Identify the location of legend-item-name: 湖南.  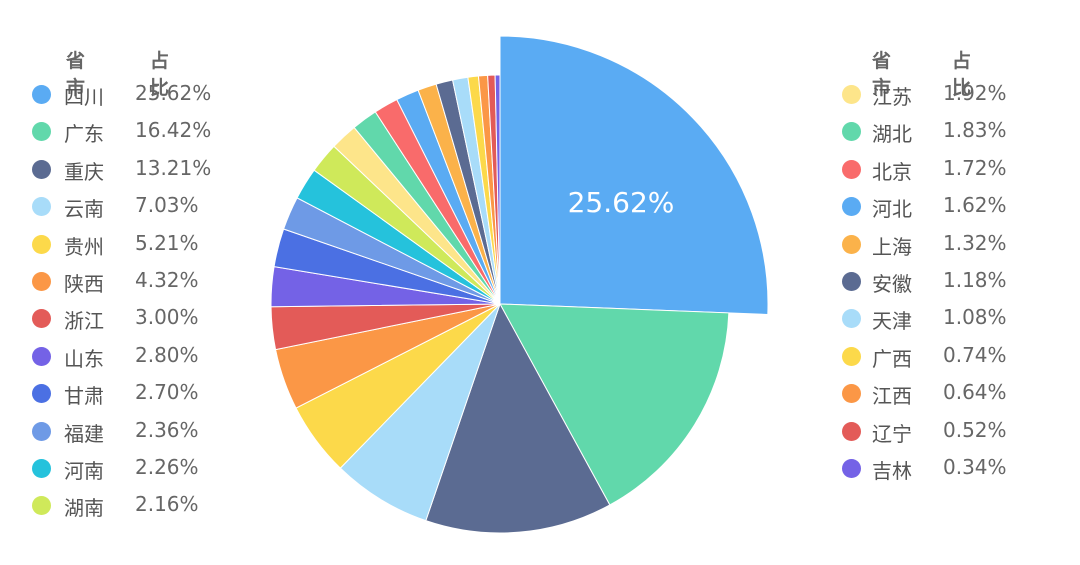
(84, 508).